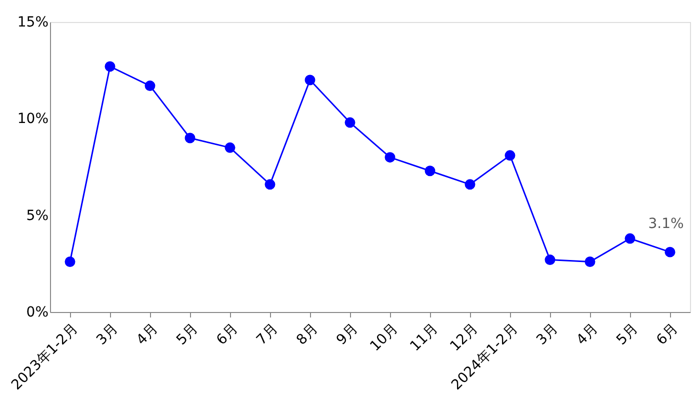 This screenshot has height=398, width=700. Describe the element at coordinates (32, 22) in the screenshot. I see `y-tick-label: 15%` at that location.